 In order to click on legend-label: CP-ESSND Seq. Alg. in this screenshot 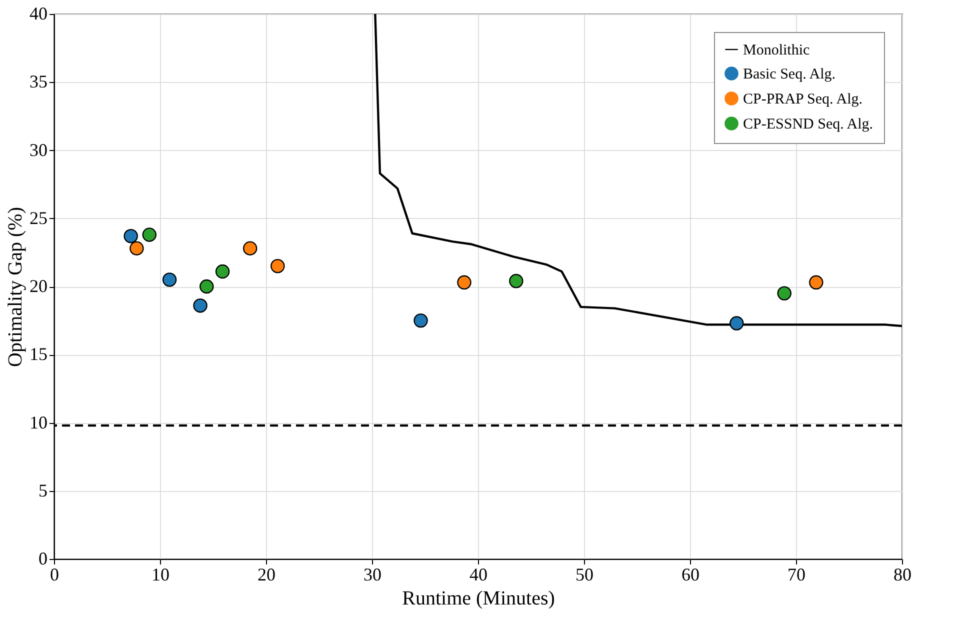, I will do `click(808, 124)`.